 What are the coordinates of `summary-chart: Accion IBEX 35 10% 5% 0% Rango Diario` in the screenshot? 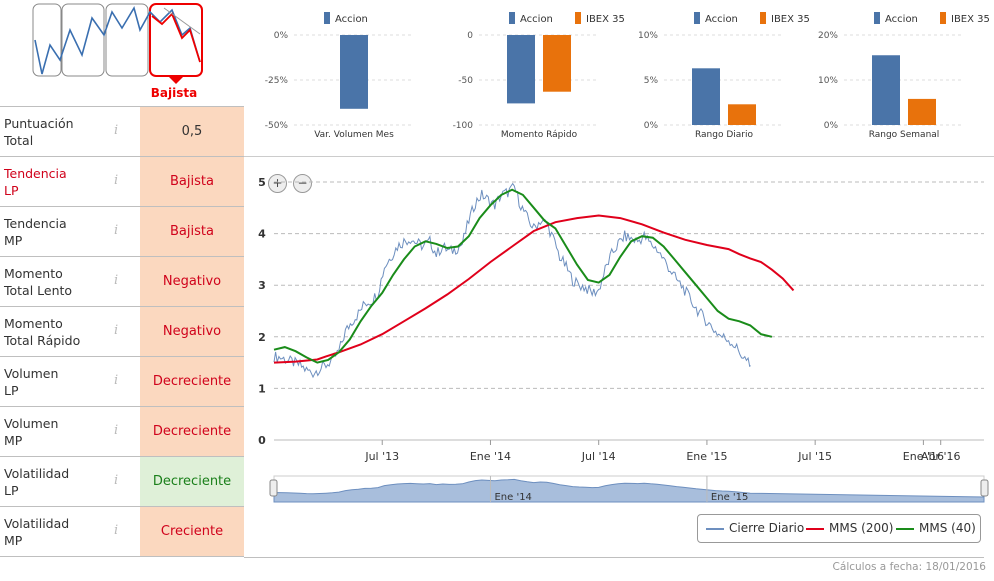 It's located at (724, 76).